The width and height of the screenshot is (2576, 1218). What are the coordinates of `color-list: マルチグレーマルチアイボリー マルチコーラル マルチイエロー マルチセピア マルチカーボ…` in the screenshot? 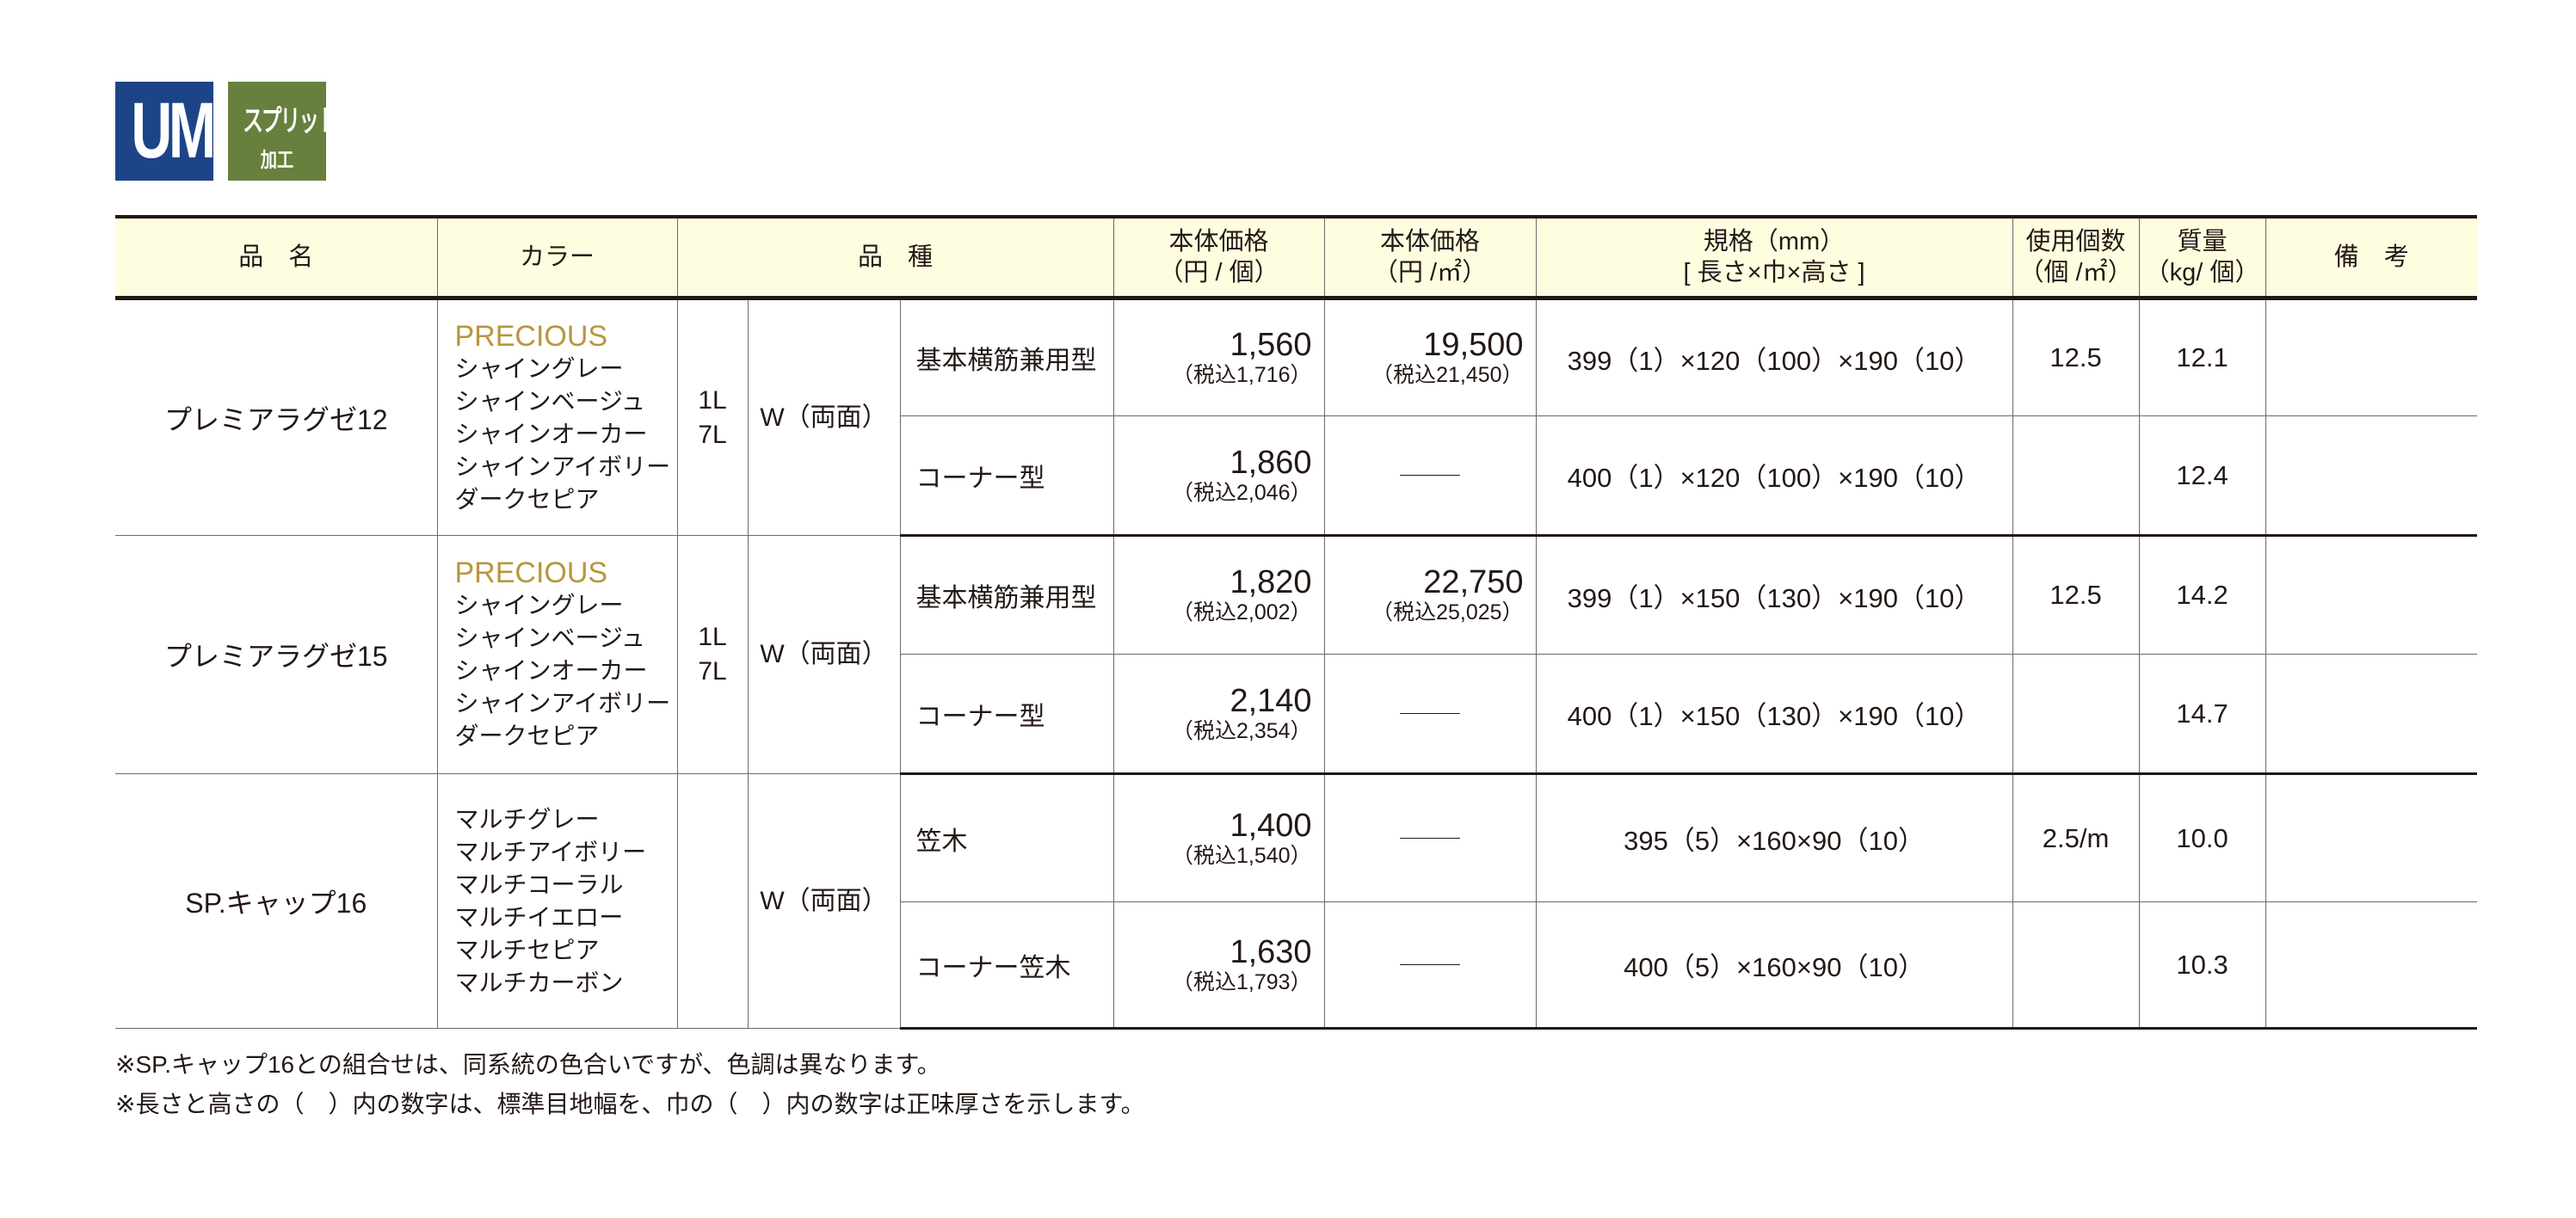 It's located at (557, 901).